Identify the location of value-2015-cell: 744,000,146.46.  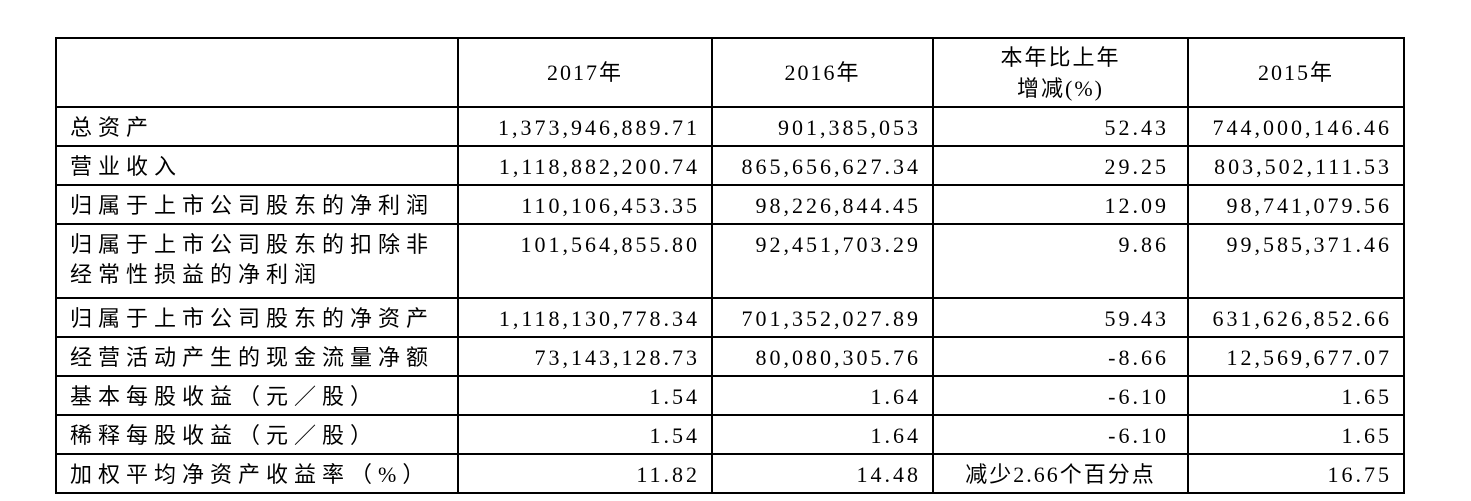
(1296, 126).